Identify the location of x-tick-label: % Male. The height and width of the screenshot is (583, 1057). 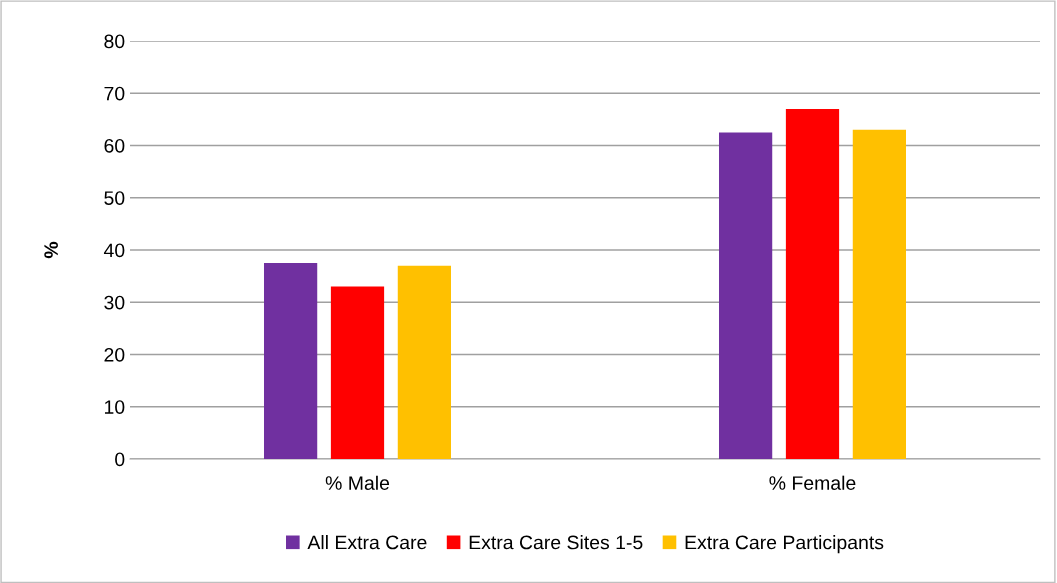
(357, 482).